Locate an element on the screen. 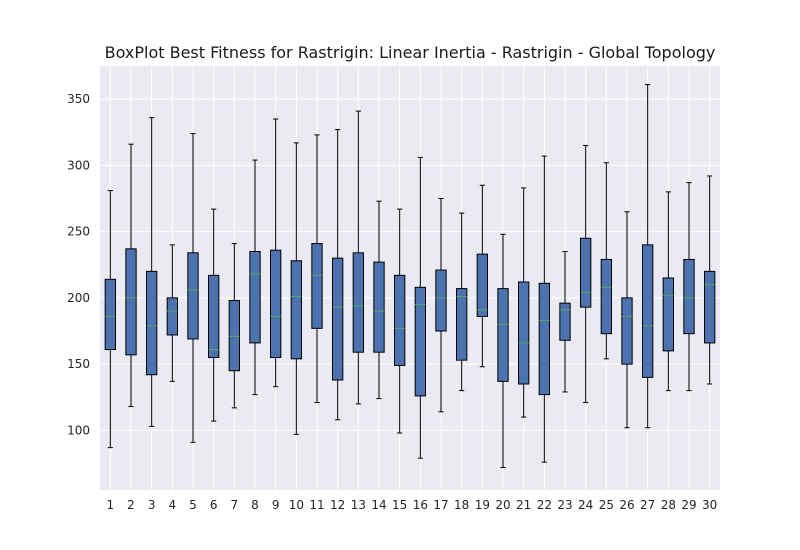 This screenshot has height=550, width=800. x-tick-label: 18 is located at coordinates (461, 505).